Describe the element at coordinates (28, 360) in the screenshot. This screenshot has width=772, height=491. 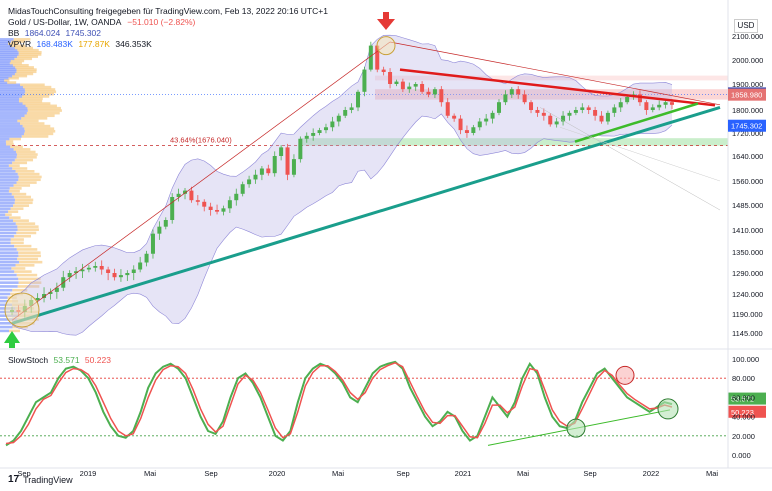
I see `stoch-label: SlowStoch` at that location.